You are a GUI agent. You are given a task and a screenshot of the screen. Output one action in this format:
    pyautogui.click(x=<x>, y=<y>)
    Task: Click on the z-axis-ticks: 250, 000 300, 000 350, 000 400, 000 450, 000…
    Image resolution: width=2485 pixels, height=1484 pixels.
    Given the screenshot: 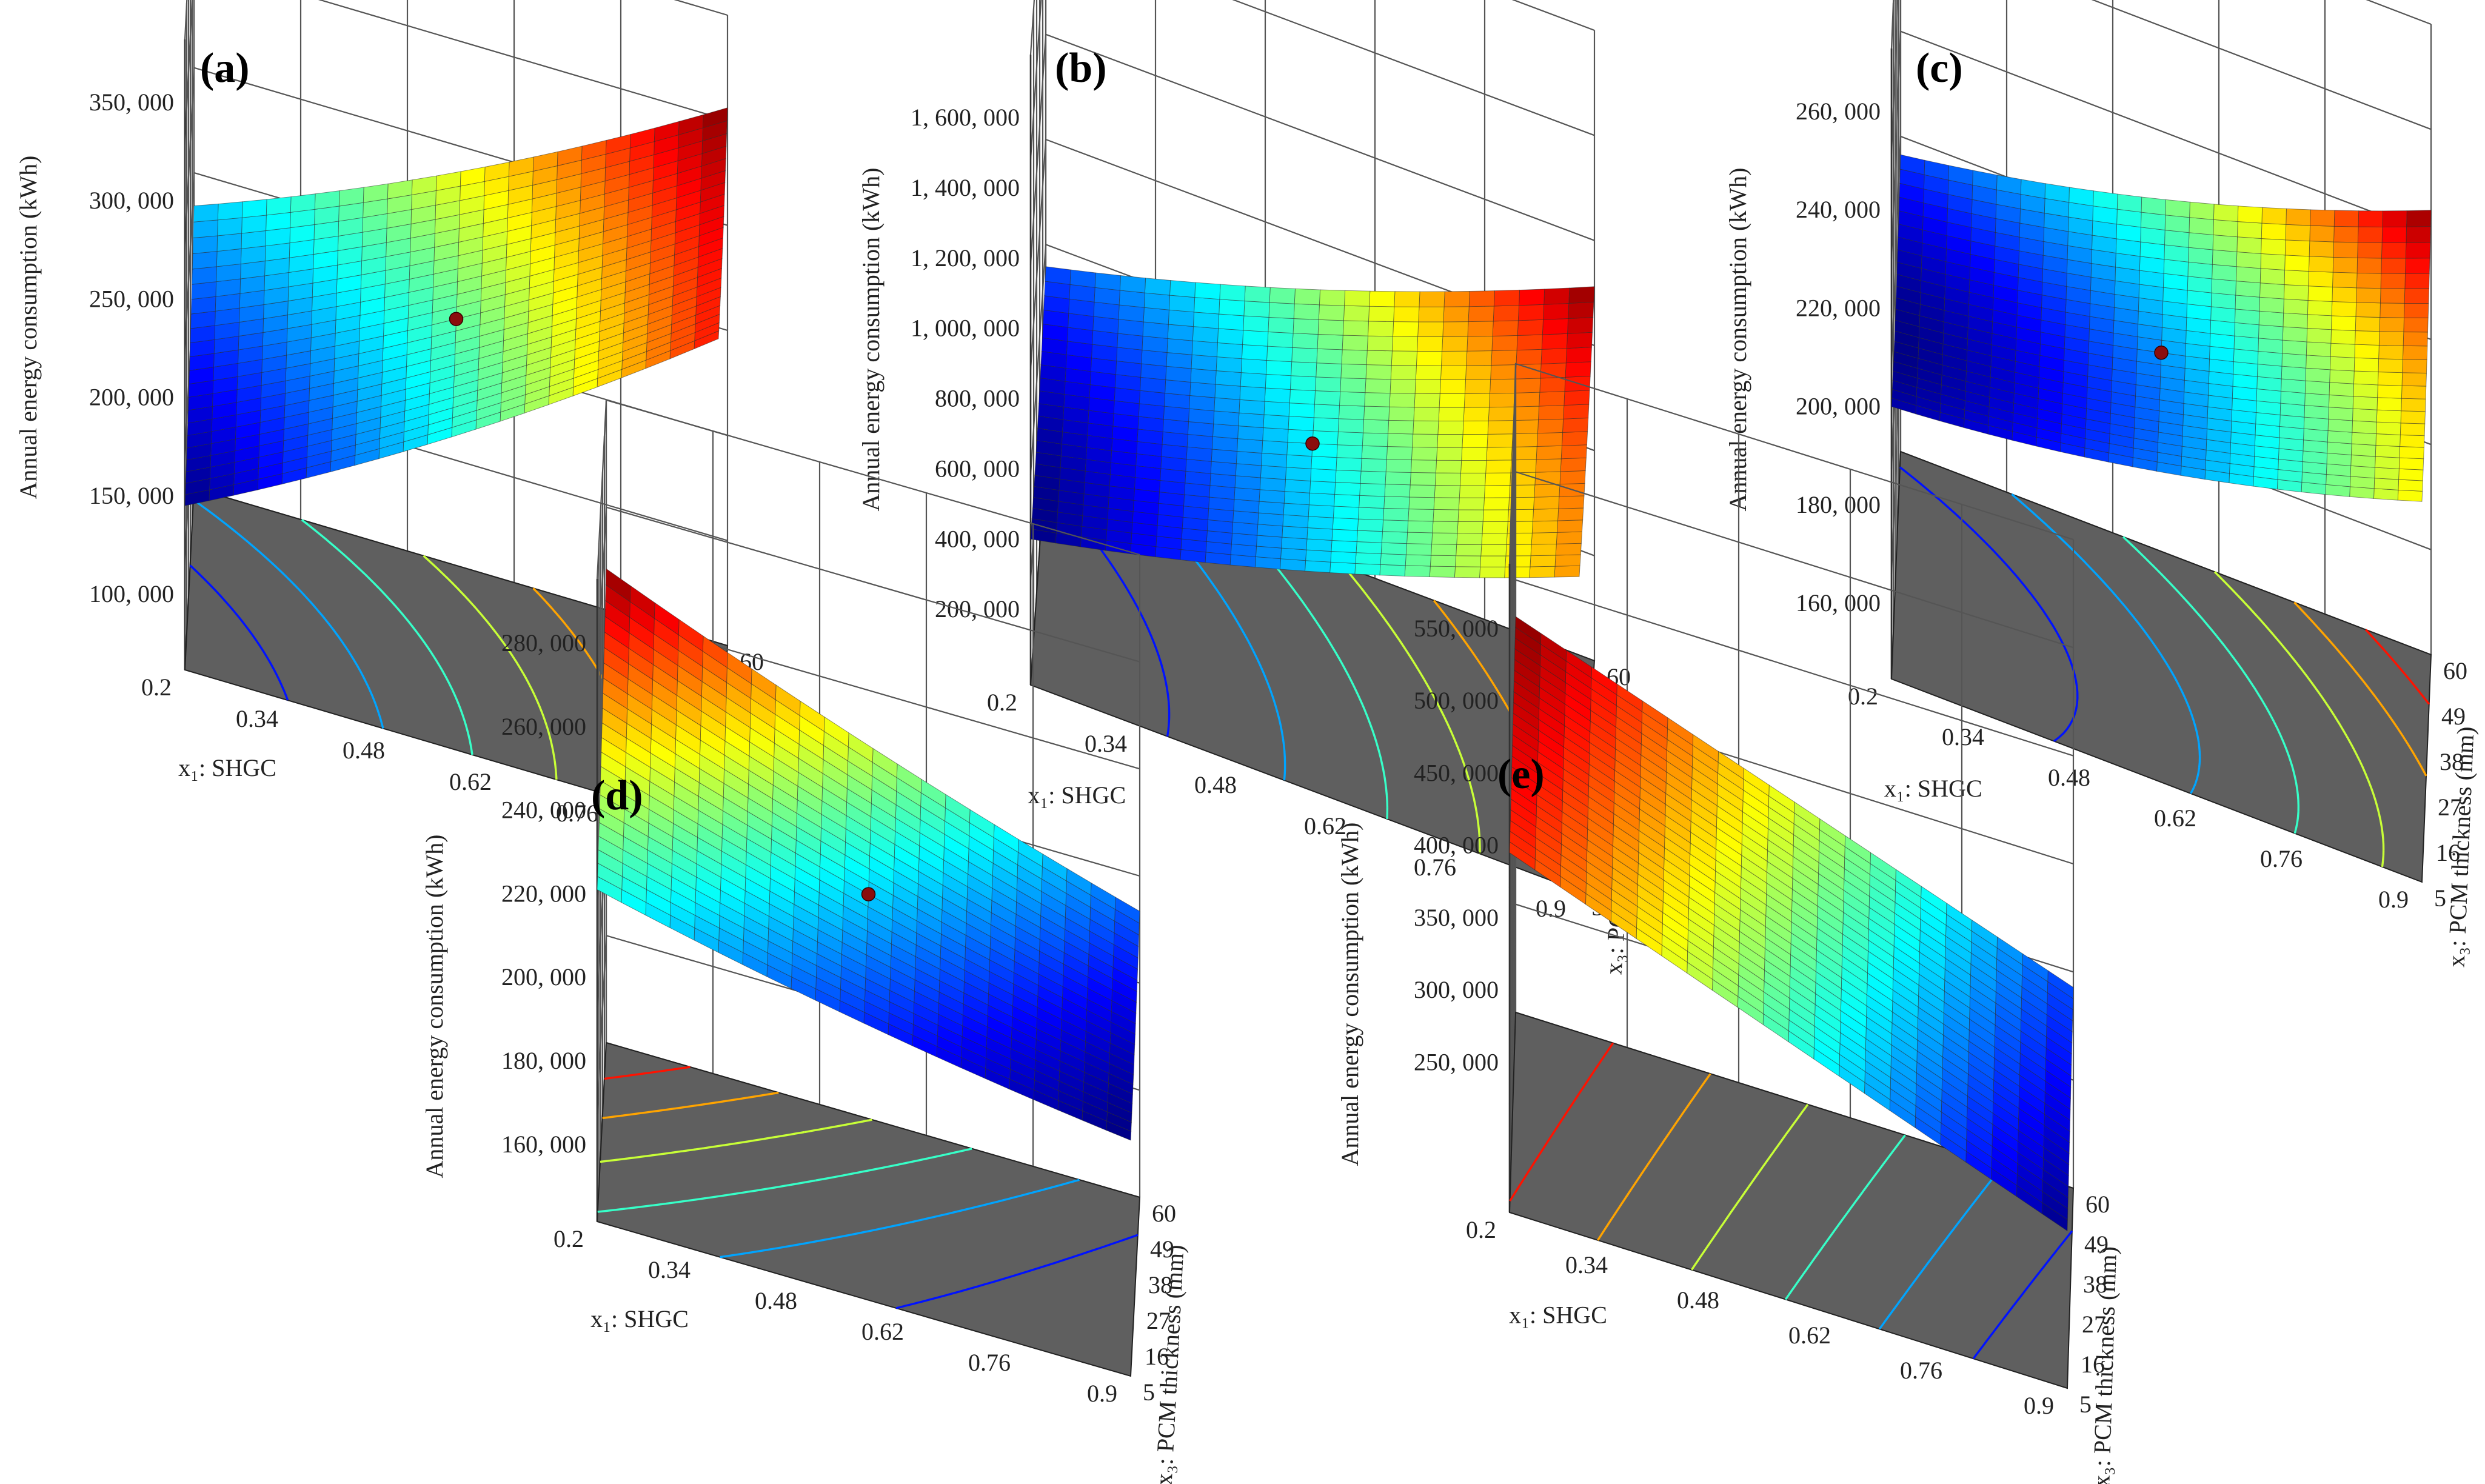 What is the action you would take?
    pyautogui.click(x=1456, y=845)
    